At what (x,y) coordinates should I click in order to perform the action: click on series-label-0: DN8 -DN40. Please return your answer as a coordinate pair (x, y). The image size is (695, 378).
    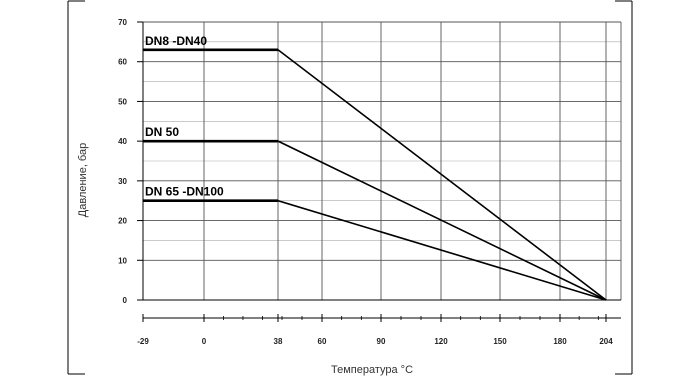
    Looking at the image, I should click on (176, 41).